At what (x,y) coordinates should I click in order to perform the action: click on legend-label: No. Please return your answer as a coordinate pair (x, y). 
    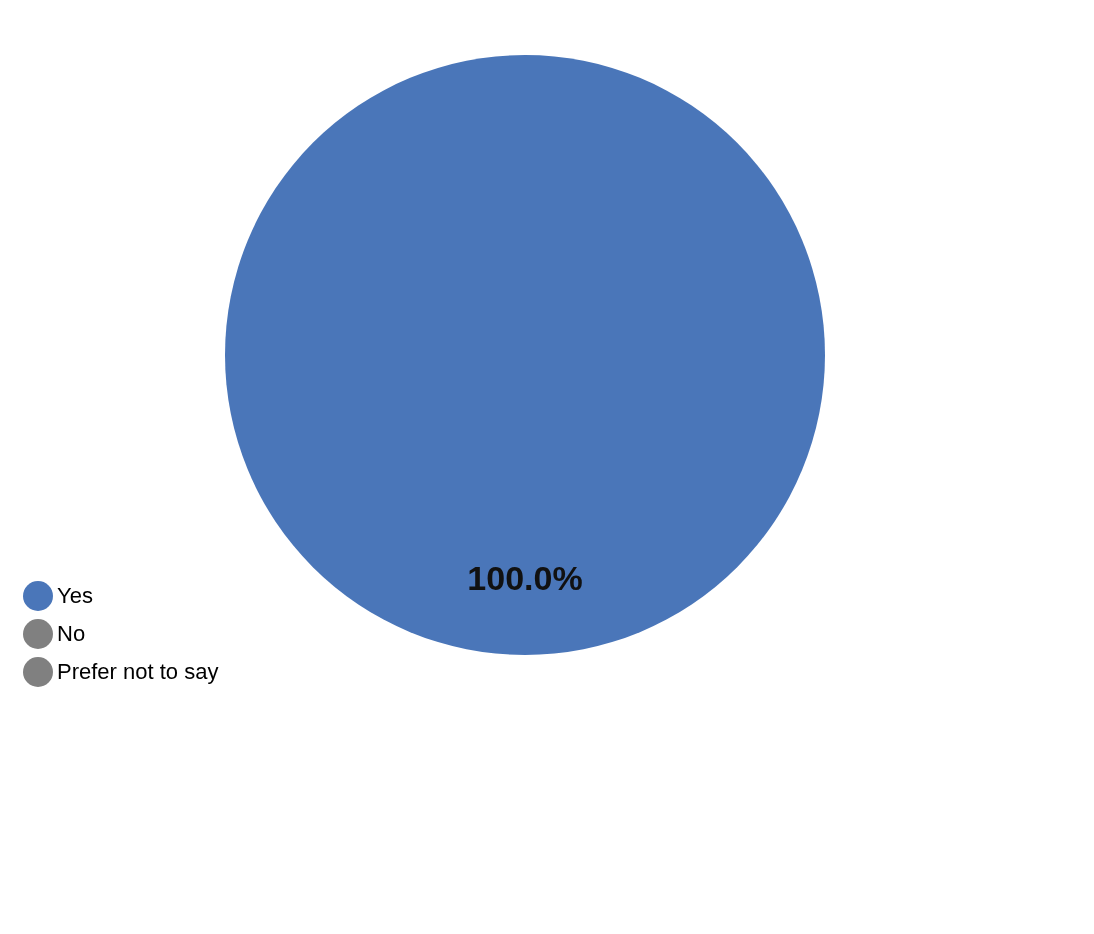
    Looking at the image, I should click on (71, 633).